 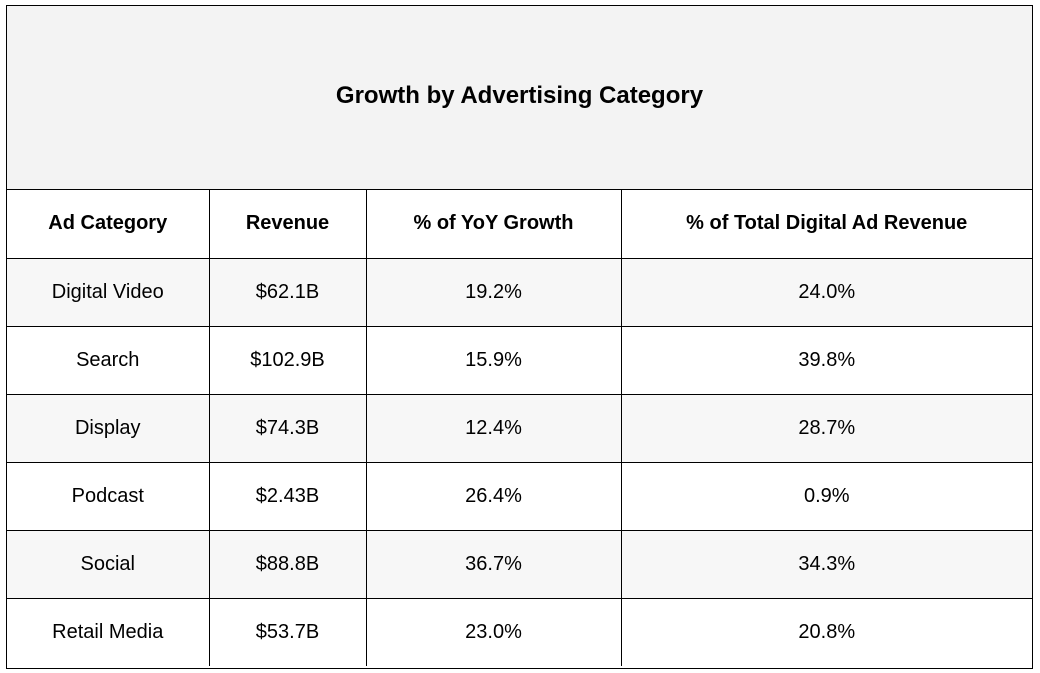 I want to click on cell-ad-category: Digital Video, so click(x=108, y=292).